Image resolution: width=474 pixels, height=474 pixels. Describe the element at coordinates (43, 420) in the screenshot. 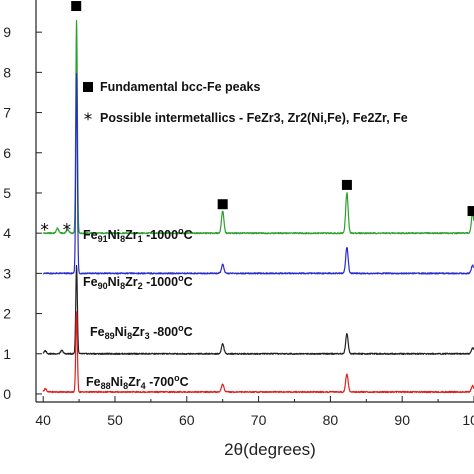

I see `x-tick-label: 40` at that location.